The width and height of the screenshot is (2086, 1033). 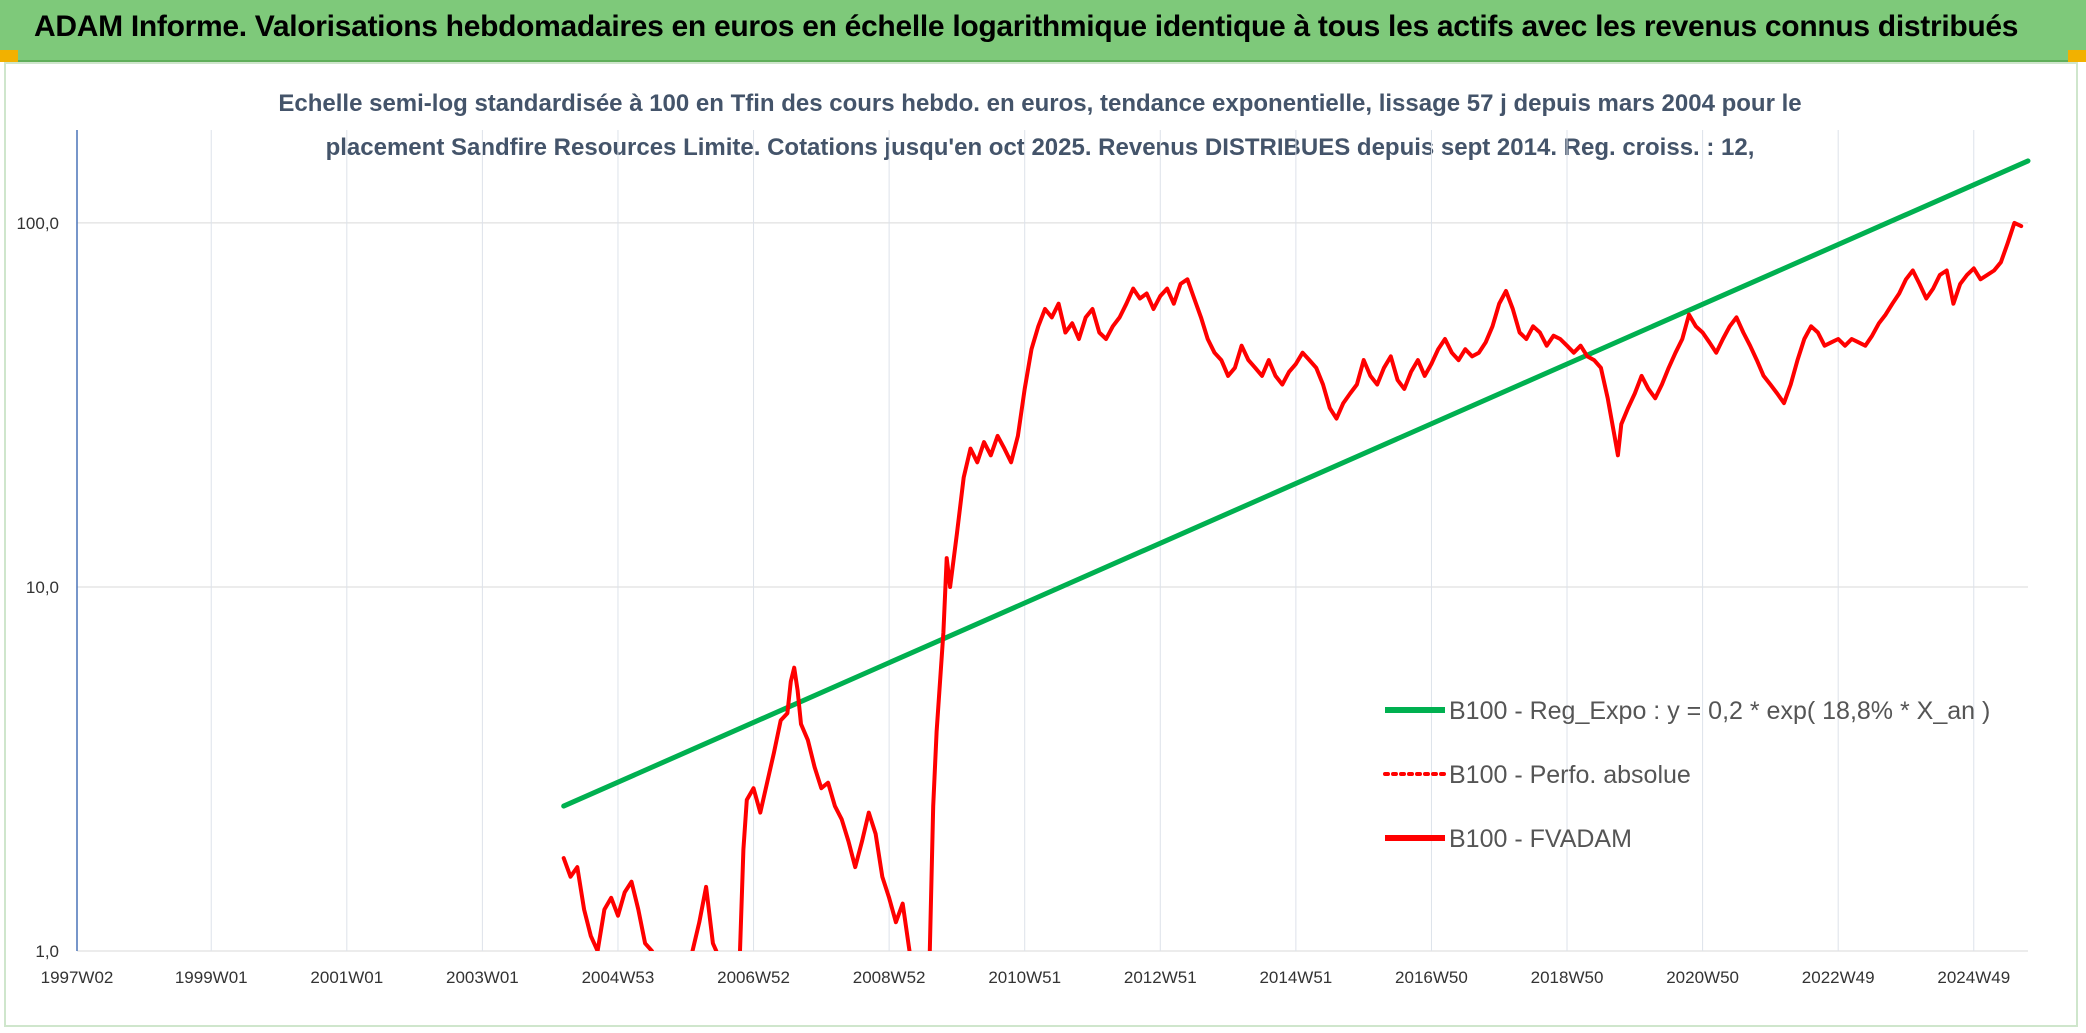 What do you see at coordinates (47, 951) in the screenshot?
I see `y-tick-label: 1,0` at bounding box center [47, 951].